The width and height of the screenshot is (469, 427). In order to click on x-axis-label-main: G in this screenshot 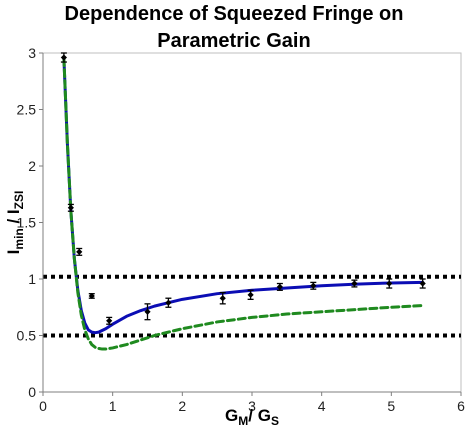, I will do `click(231, 415)`.